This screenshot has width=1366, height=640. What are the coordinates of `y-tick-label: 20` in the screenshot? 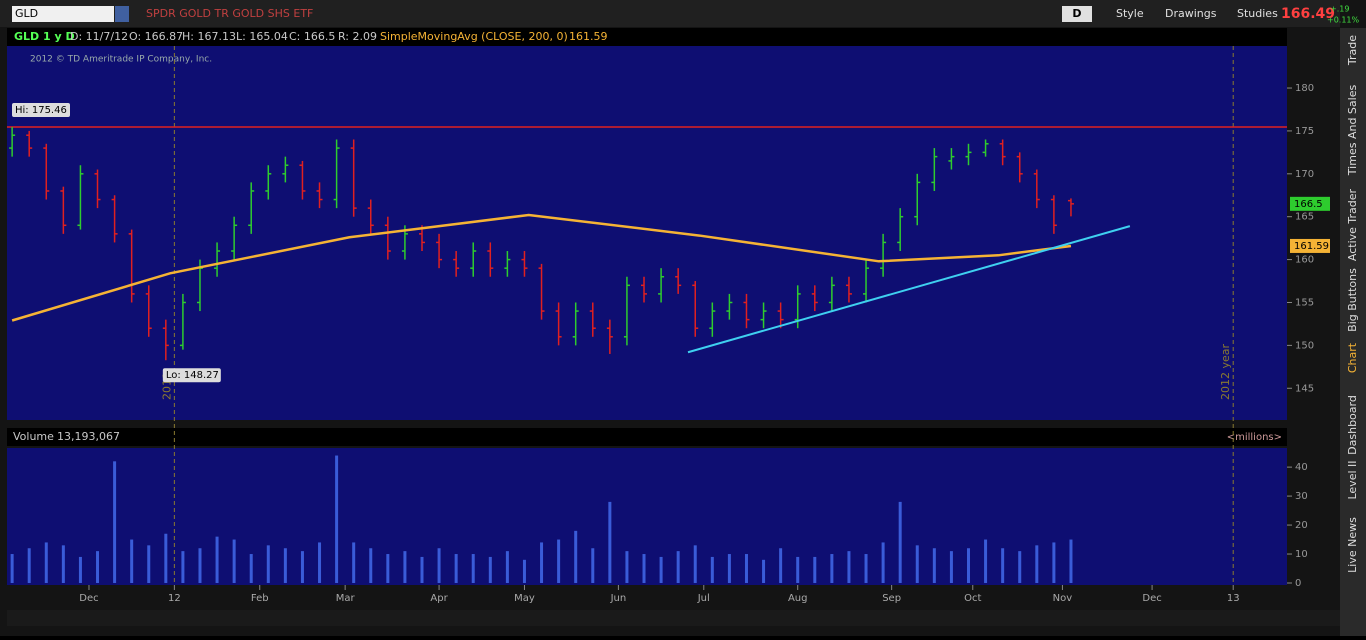 It's located at (1301, 525).